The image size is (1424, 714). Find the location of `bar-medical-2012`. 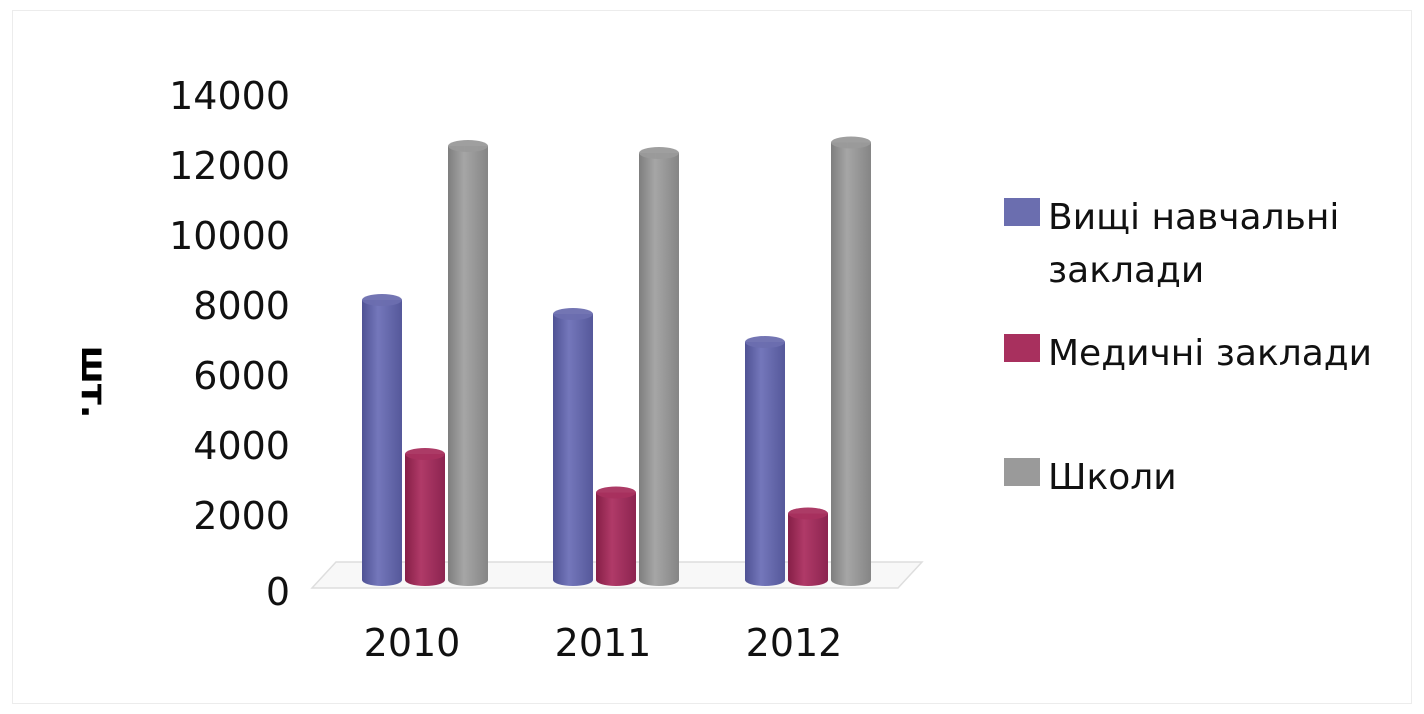

bar-medical-2012 is located at coordinates (808, 549).